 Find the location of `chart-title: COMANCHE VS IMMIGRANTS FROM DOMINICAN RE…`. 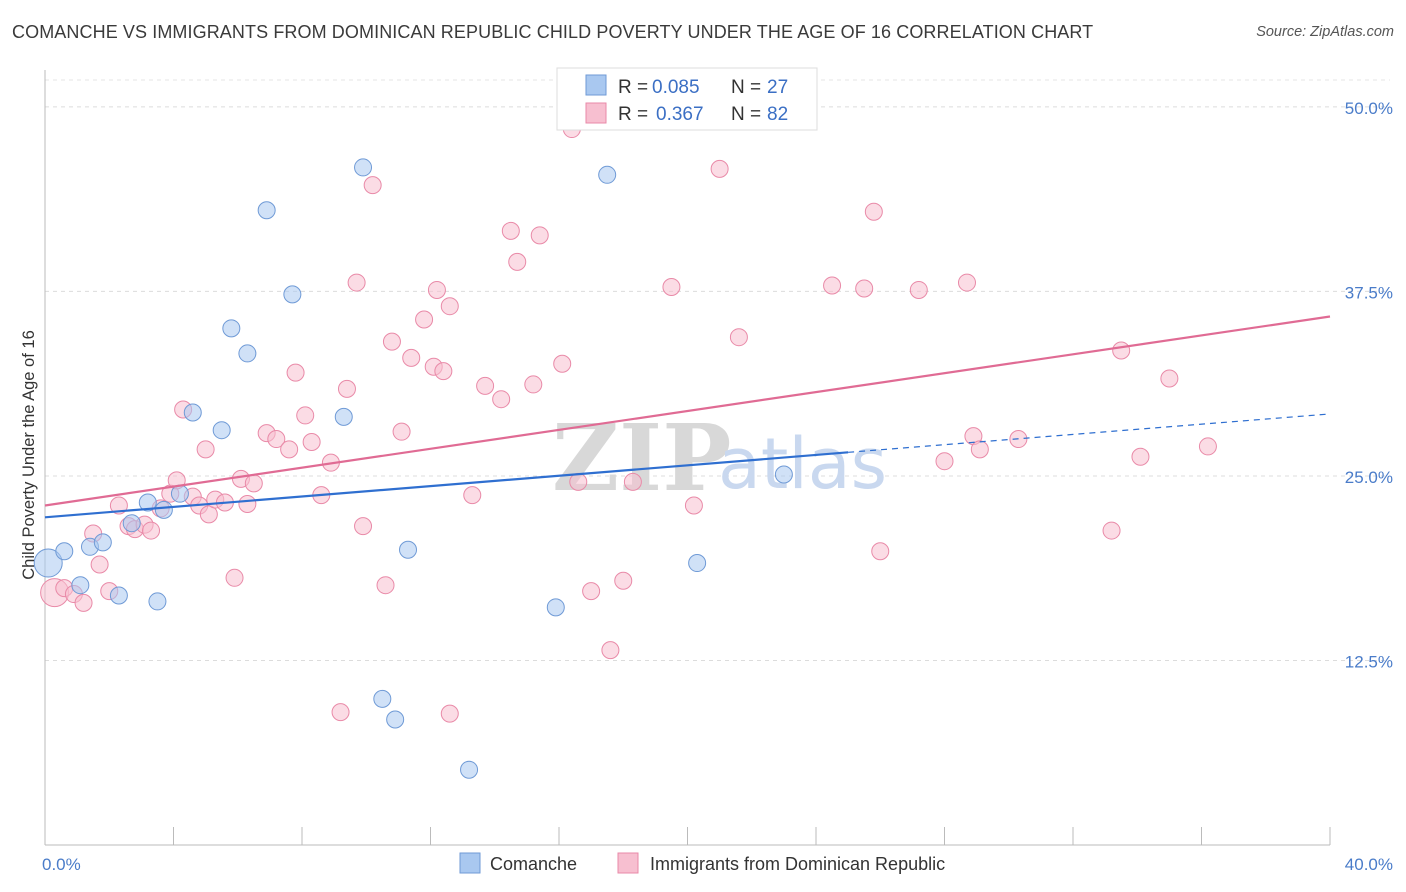

chart-title: COMANCHE VS IMMIGRANTS FROM DOMINICAN RE… is located at coordinates (553, 32).